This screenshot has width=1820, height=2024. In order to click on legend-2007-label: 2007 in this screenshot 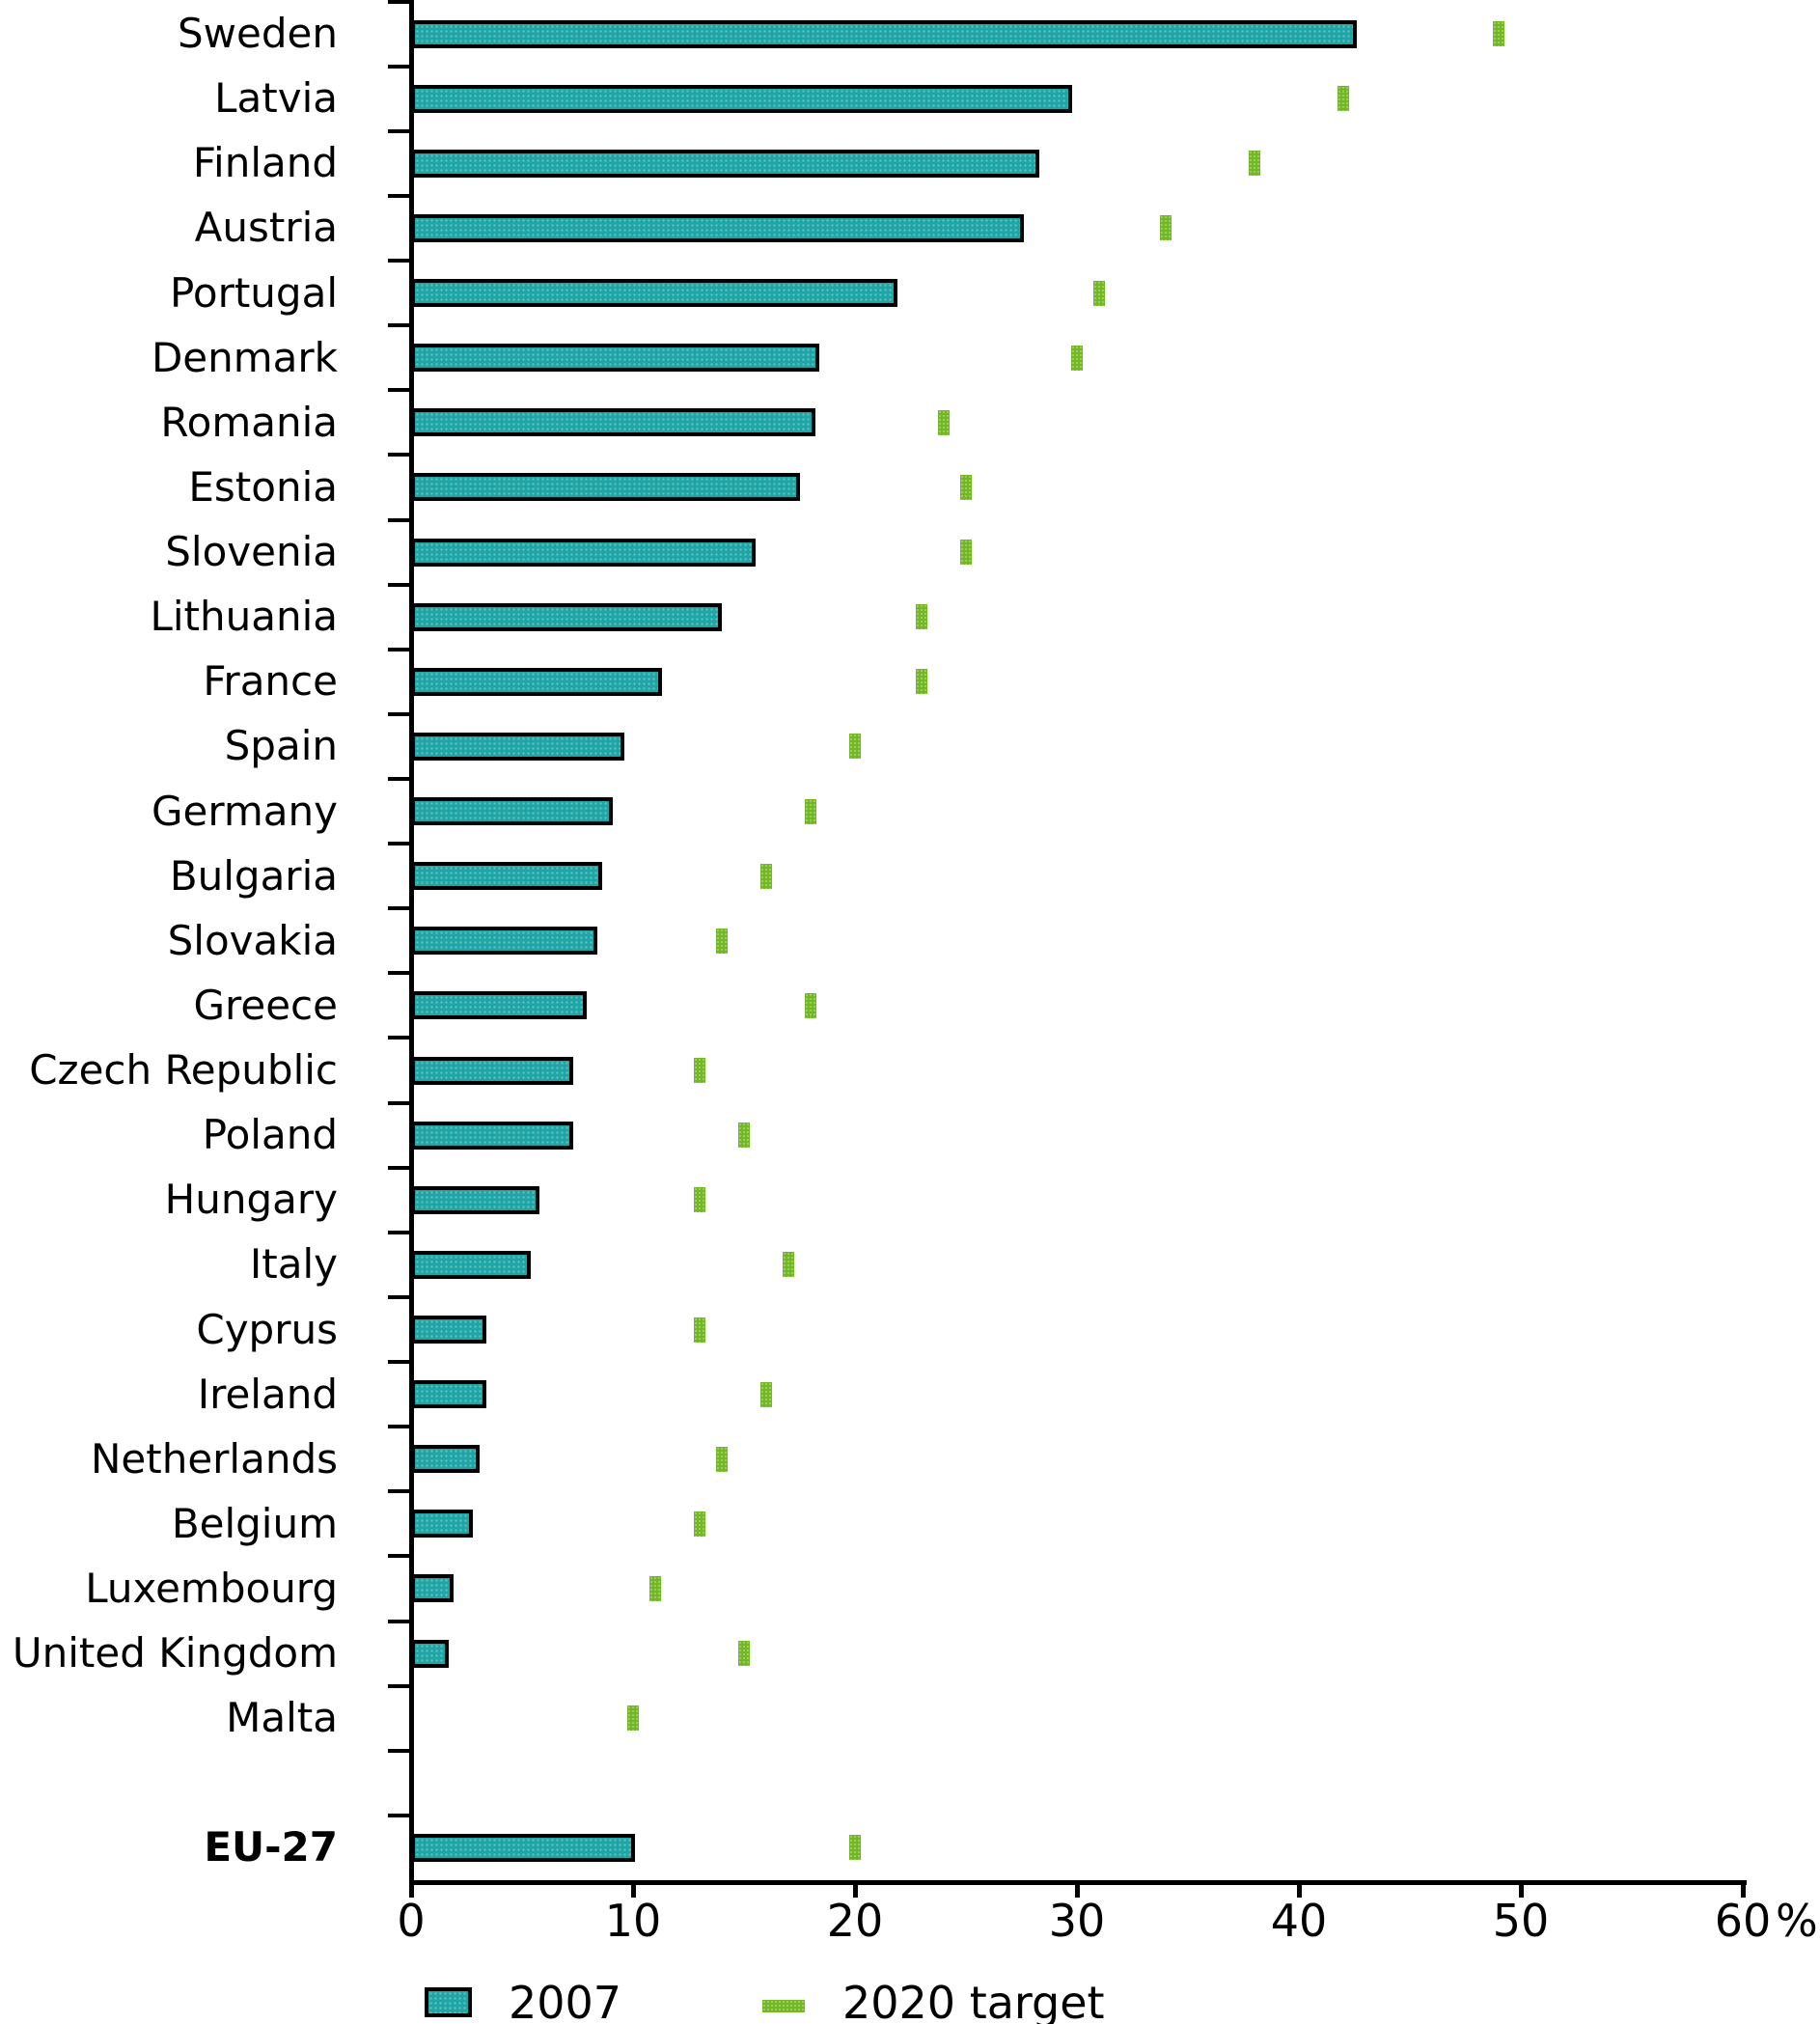, I will do `click(565, 2001)`.